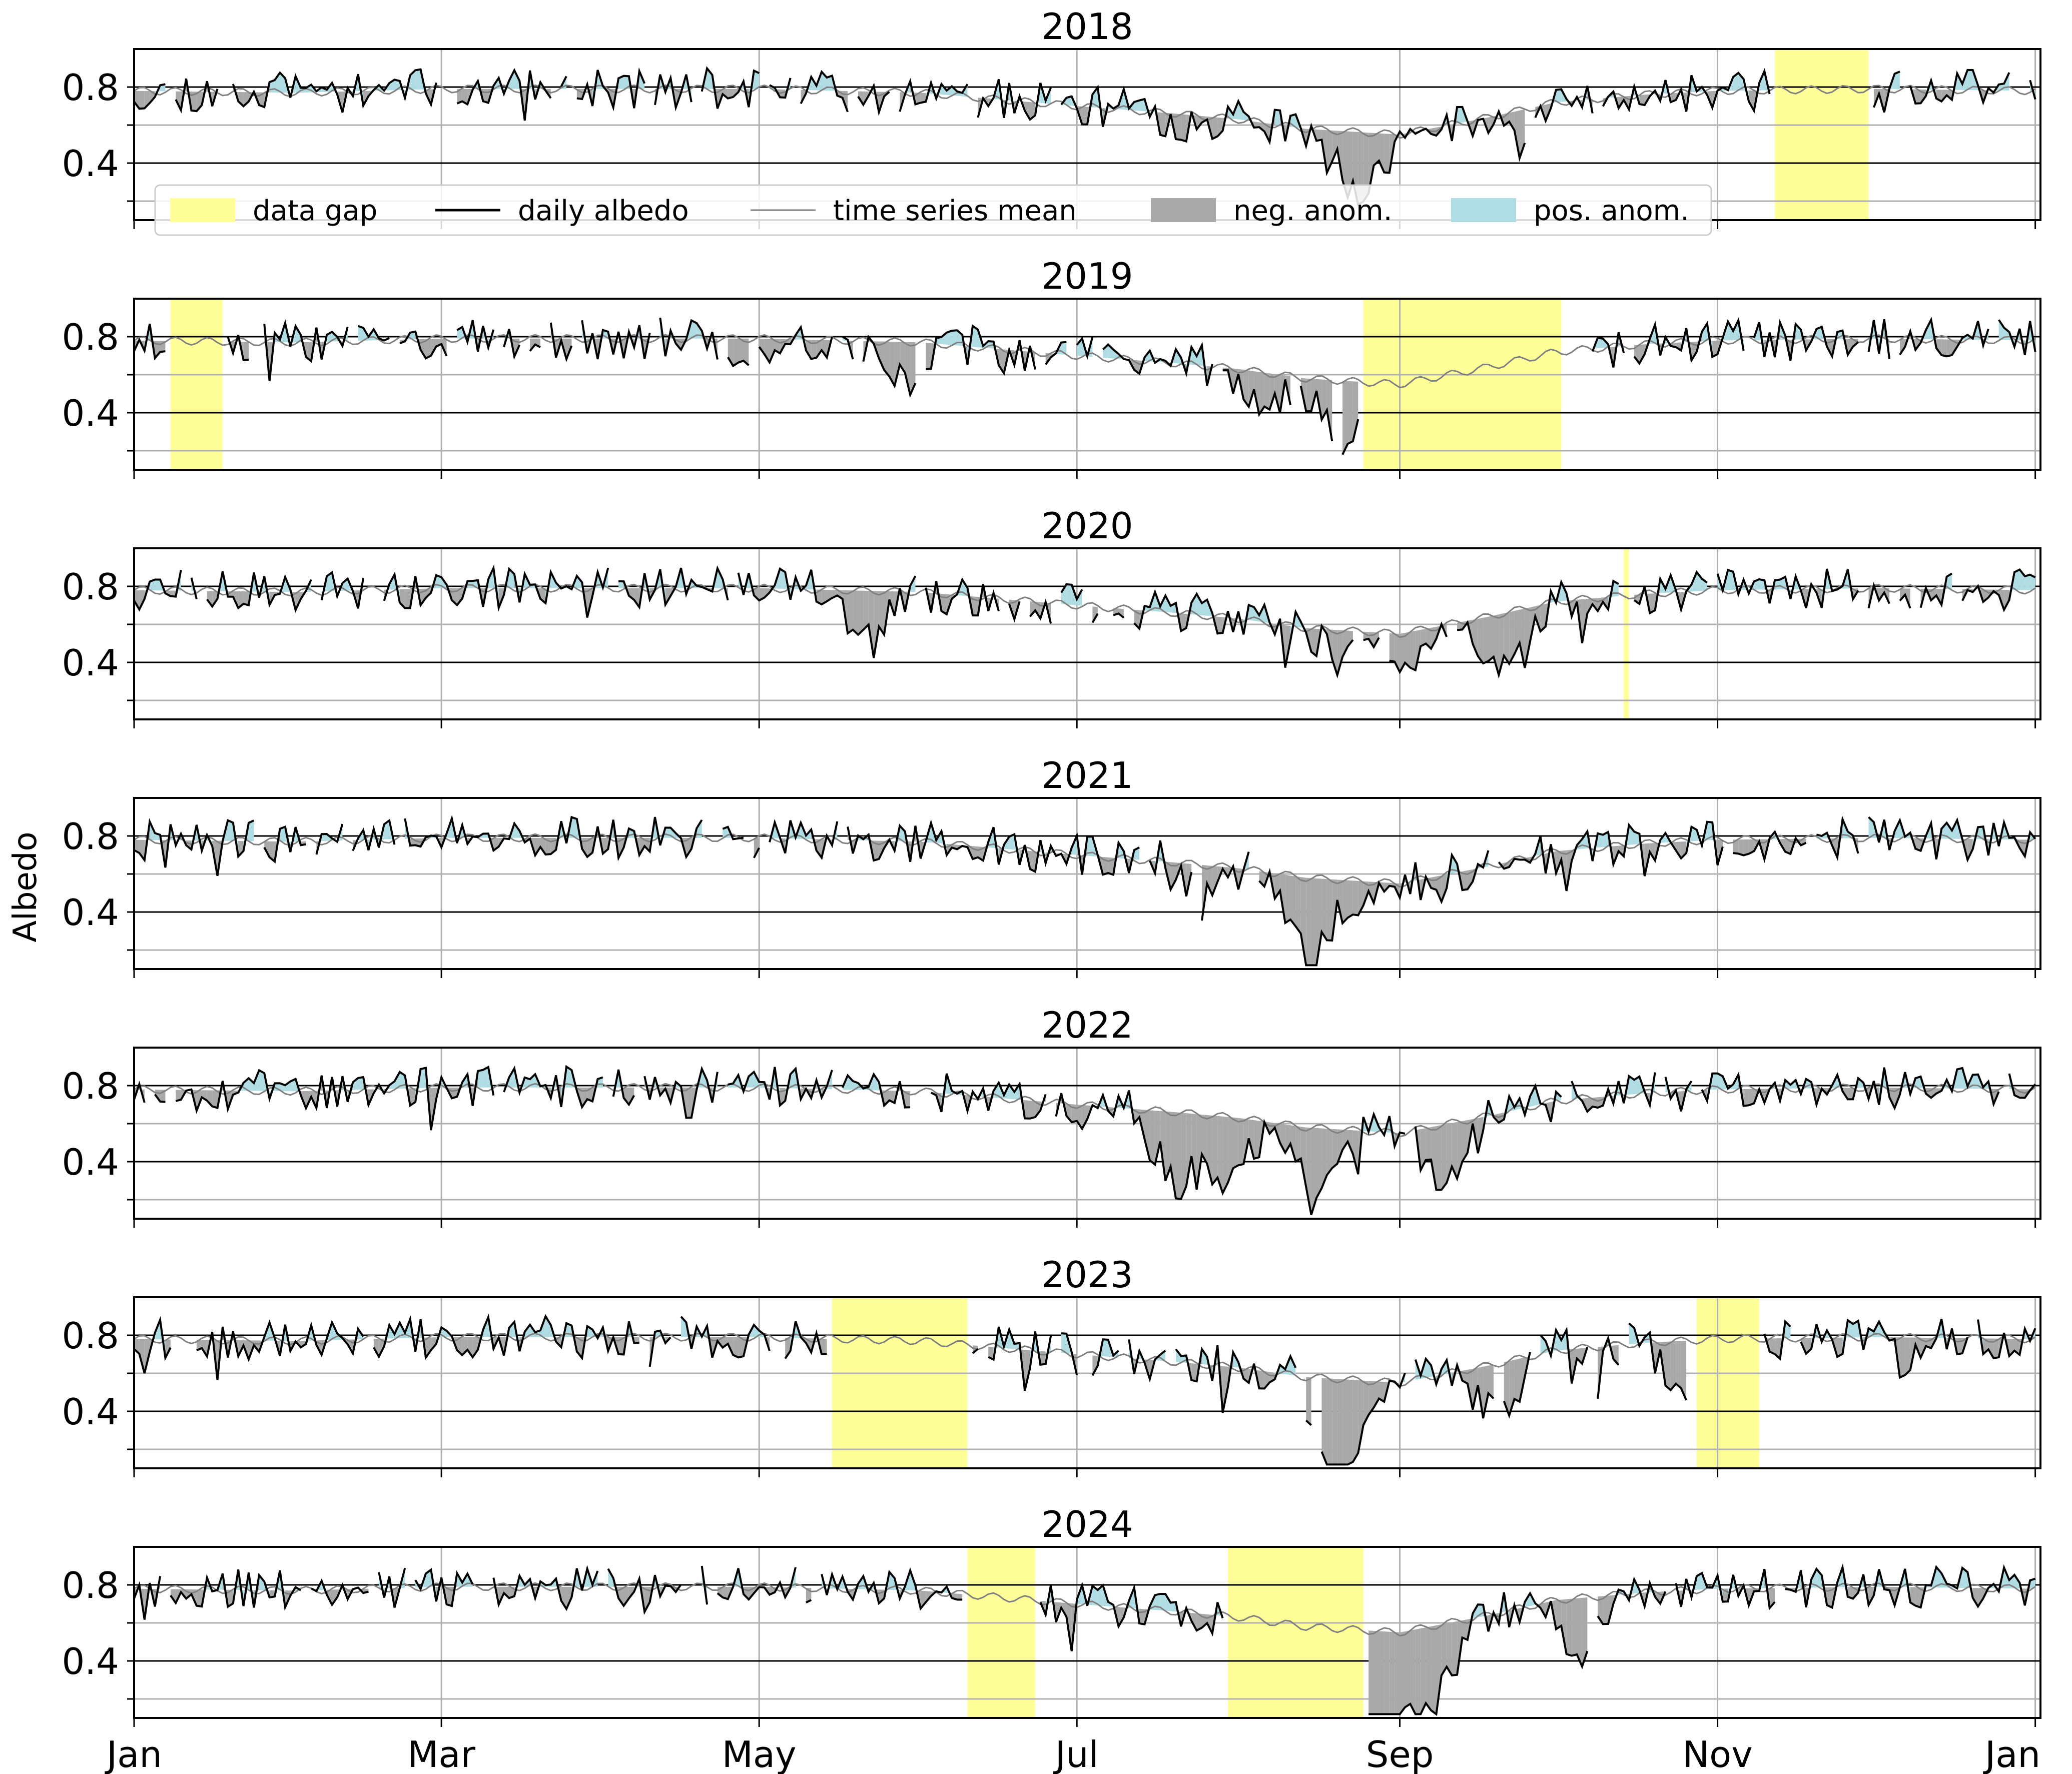 This screenshot has width=2072, height=1774. What do you see at coordinates (1051, 866) in the screenshot?
I see `panel-2021: 2021 0.4 0.8` at bounding box center [1051, 866].